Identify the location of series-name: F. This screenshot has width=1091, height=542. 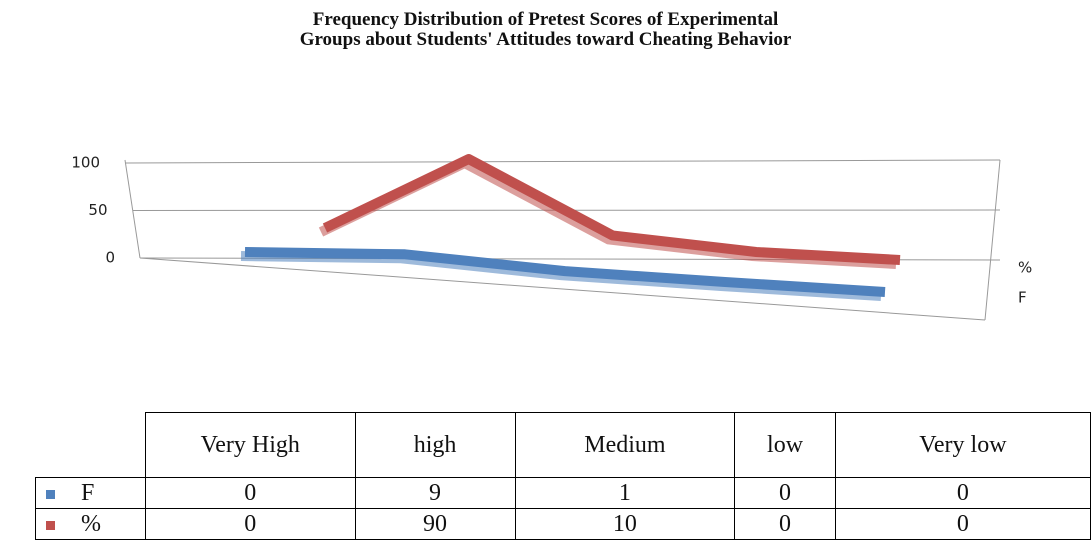
(88, 493).